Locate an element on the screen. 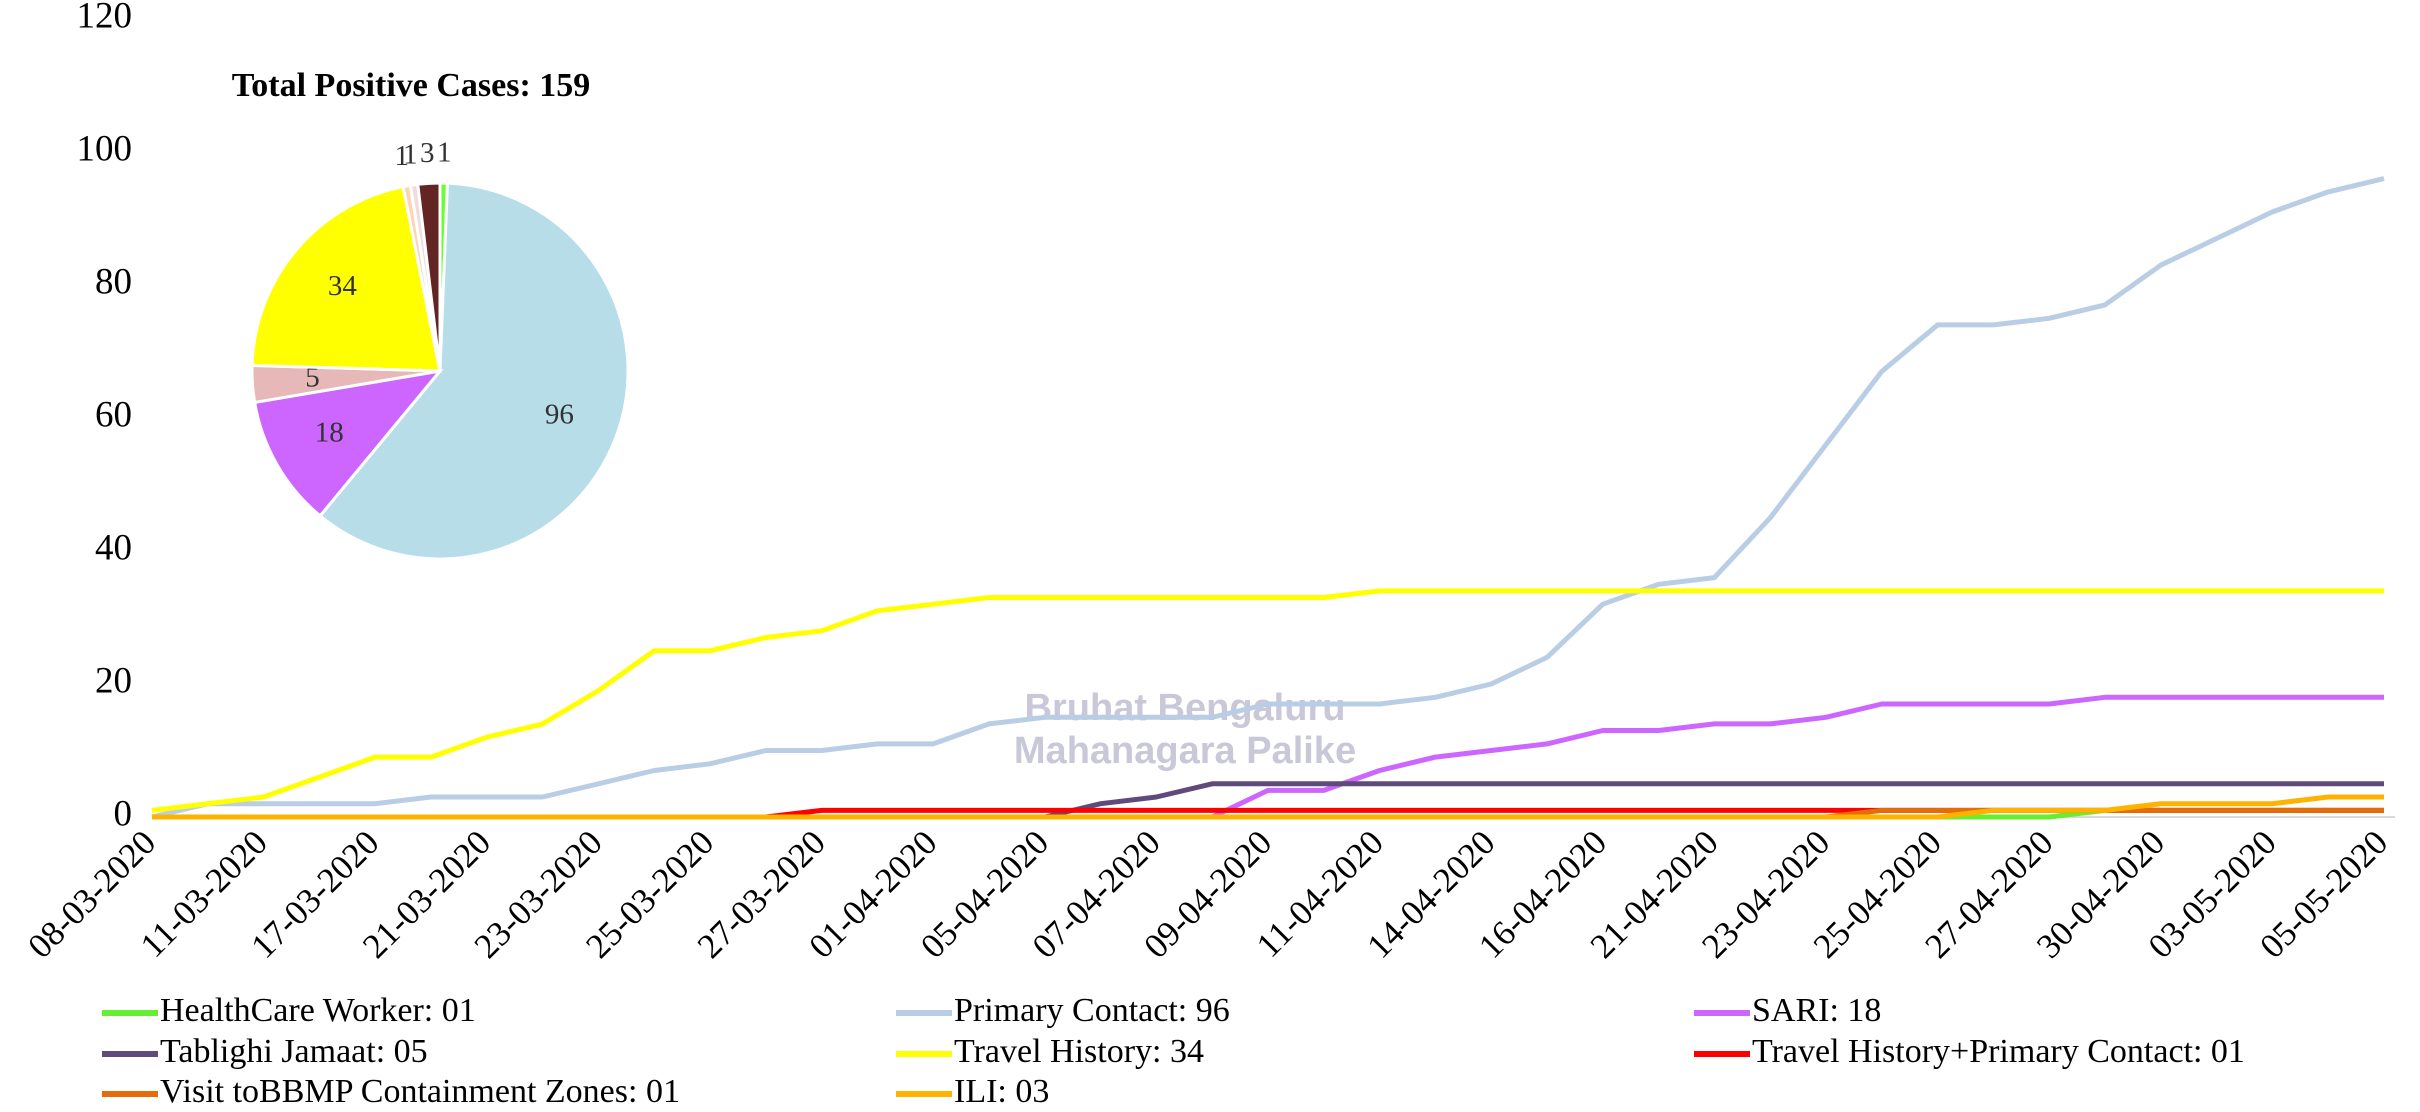 This screenshot has height=1112, width=2420. pie-label: 18 is located at coordinates (329, 433).